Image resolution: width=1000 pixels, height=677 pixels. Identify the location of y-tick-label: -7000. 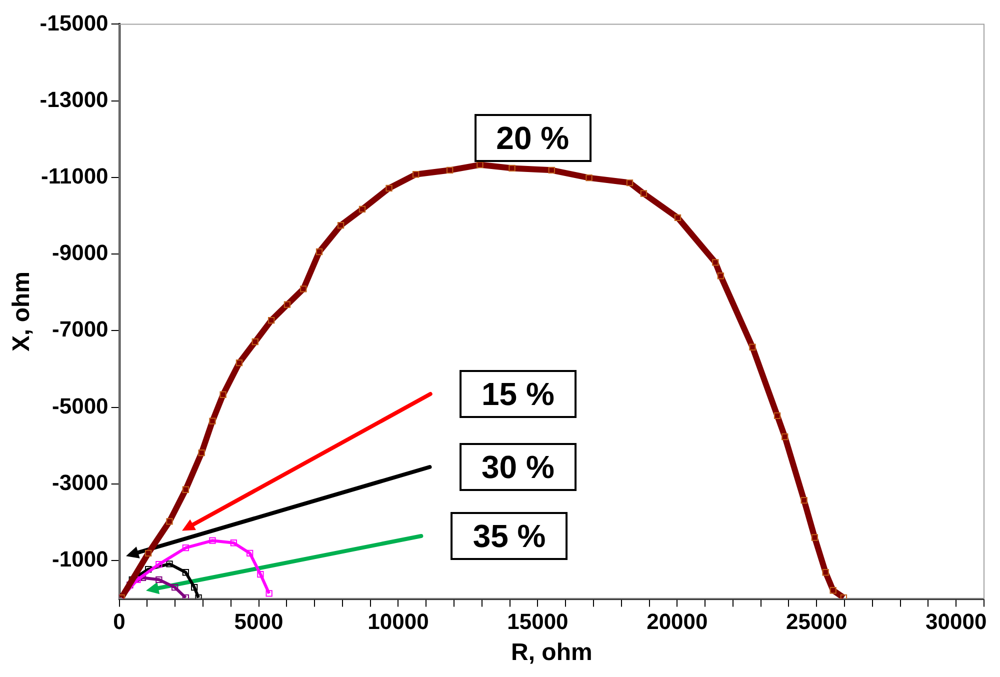
(80, 329).